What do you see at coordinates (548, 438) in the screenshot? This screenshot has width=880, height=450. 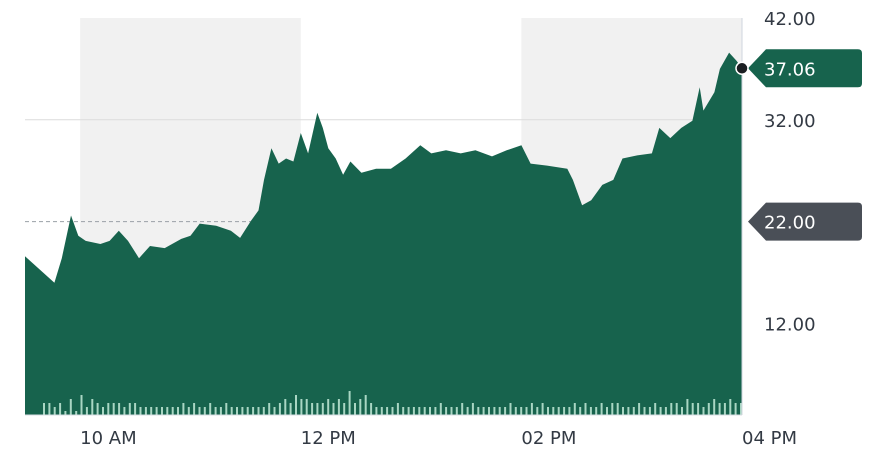 I see `x-tick-label: 02 PM` at bounding box center [548, 438].